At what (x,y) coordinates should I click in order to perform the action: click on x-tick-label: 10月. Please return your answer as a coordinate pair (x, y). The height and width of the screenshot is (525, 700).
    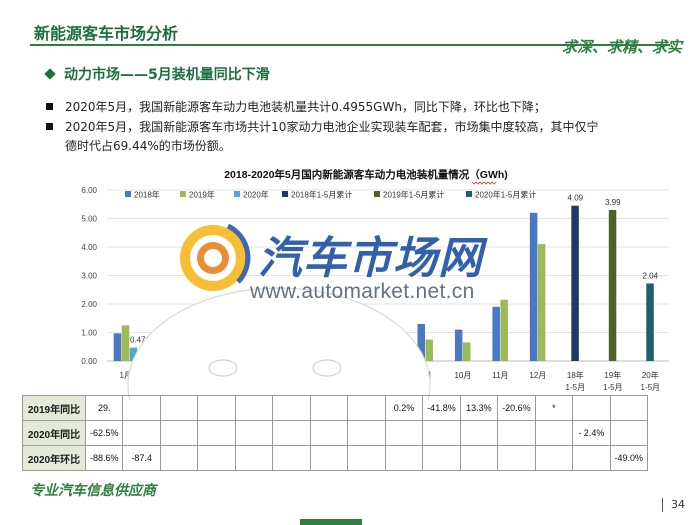
    Looking at the image, I should click on (462, 375).